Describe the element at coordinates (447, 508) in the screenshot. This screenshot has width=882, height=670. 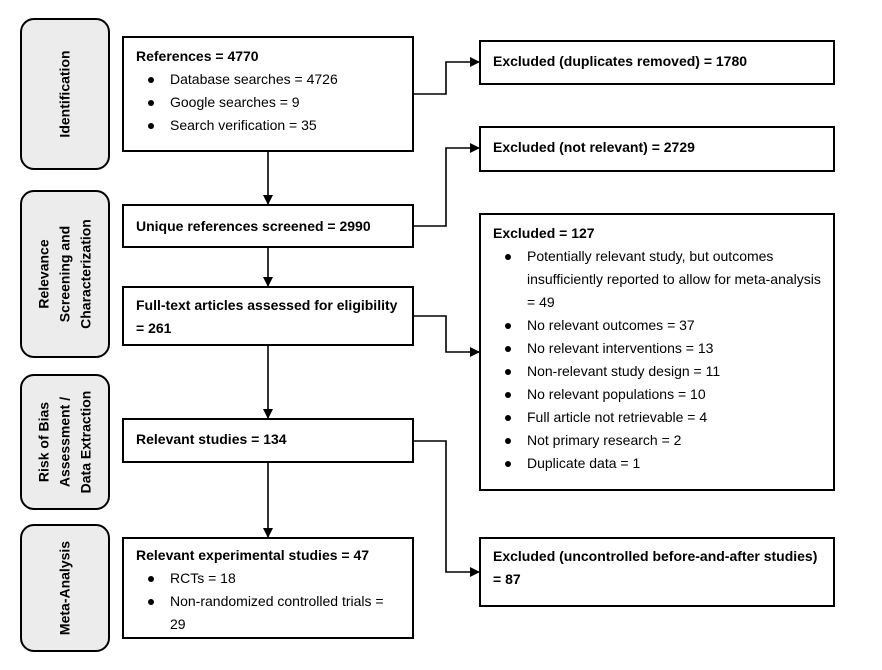
I see `arrow-relevant-to-uncontrolled` at that location.